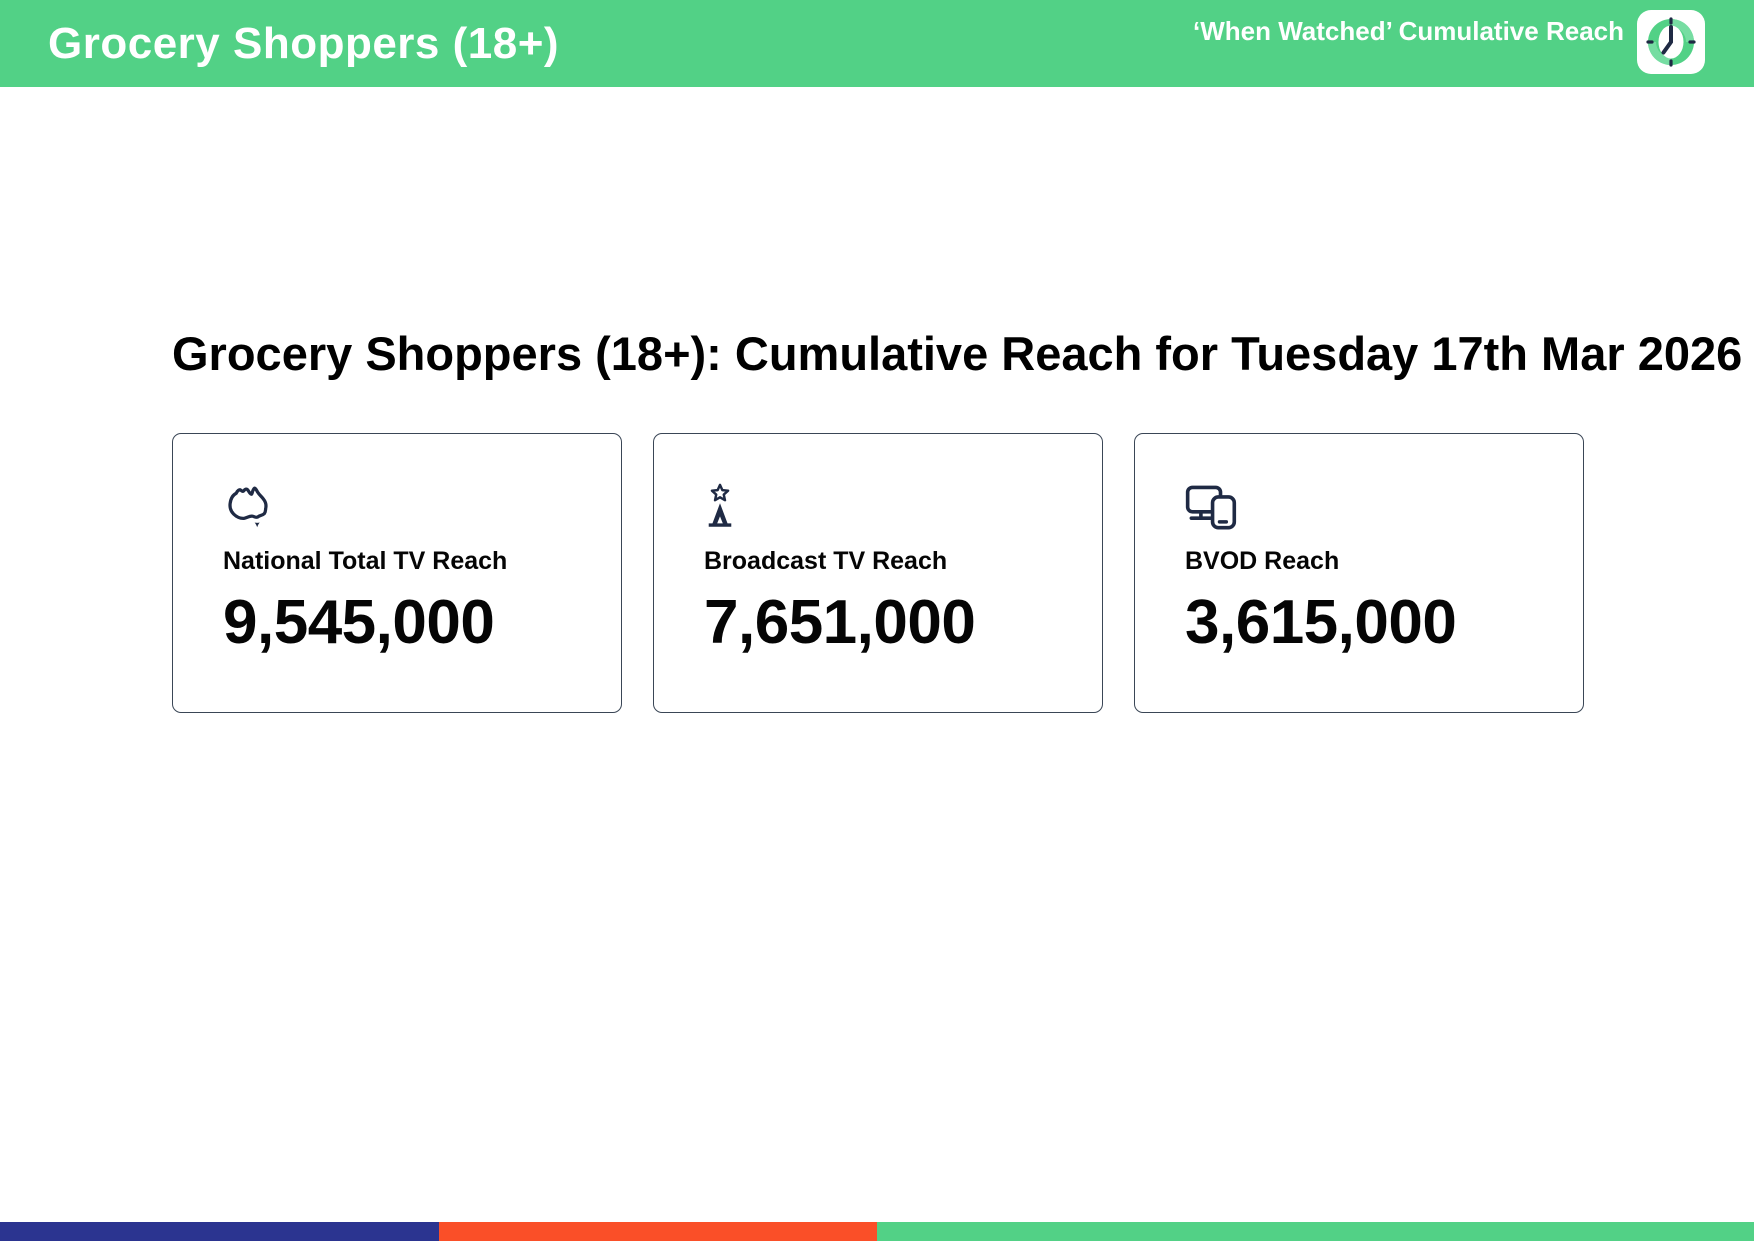 This screenshot has height=1241, width=1754. What do you see at coordinates (1321, 622) in the screenshot?
I see `card-value: 3,615,000` at bounding box center [1321, 622].